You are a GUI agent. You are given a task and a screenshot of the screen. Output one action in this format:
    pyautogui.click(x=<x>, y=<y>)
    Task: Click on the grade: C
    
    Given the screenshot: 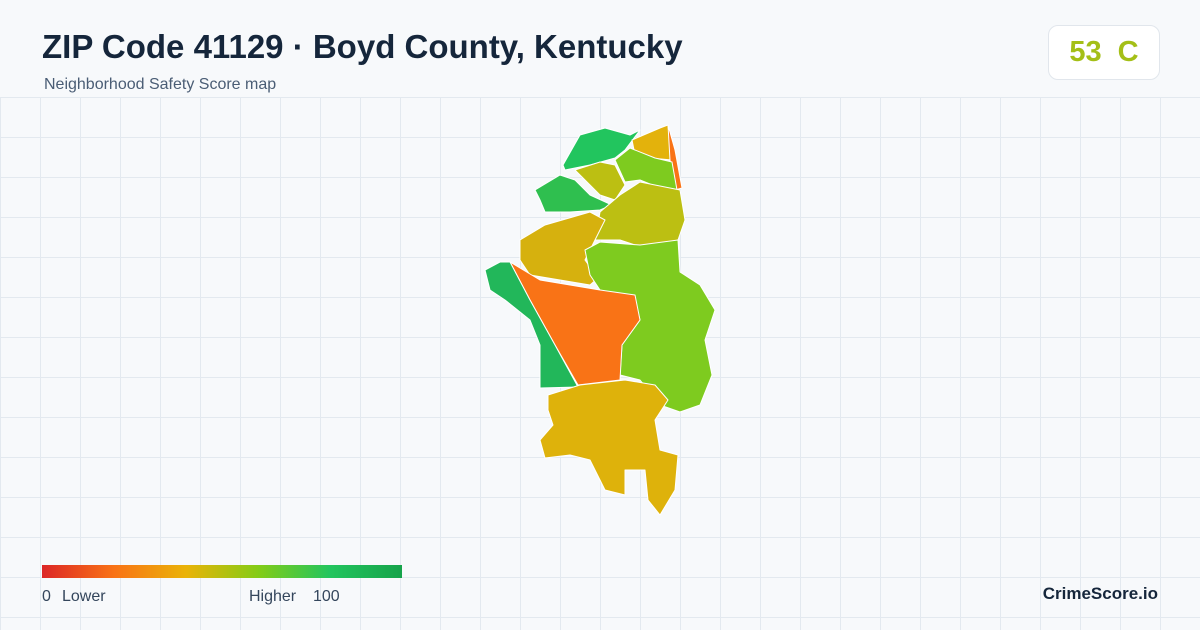 What is the action you would take?
    pyautogui.click(x=1128, y=52)
    